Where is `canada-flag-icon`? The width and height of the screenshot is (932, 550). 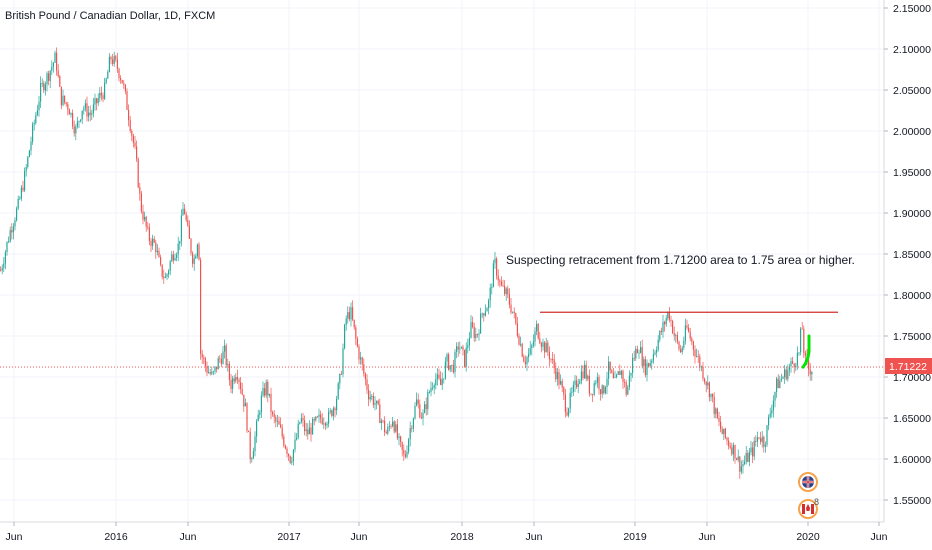
canada-flag-icon is located at coordinates (808, 509).